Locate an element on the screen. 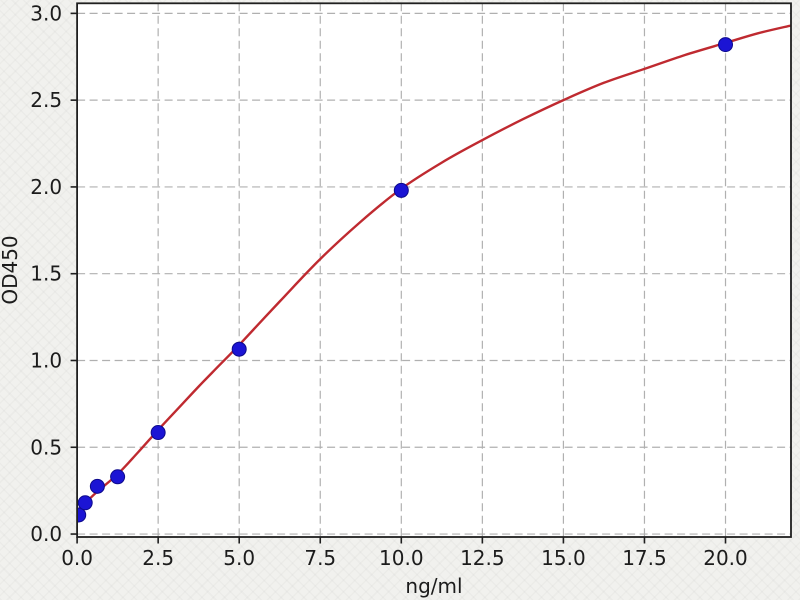  y-tick-label: 1.0 is located at coordinates (46, 360).